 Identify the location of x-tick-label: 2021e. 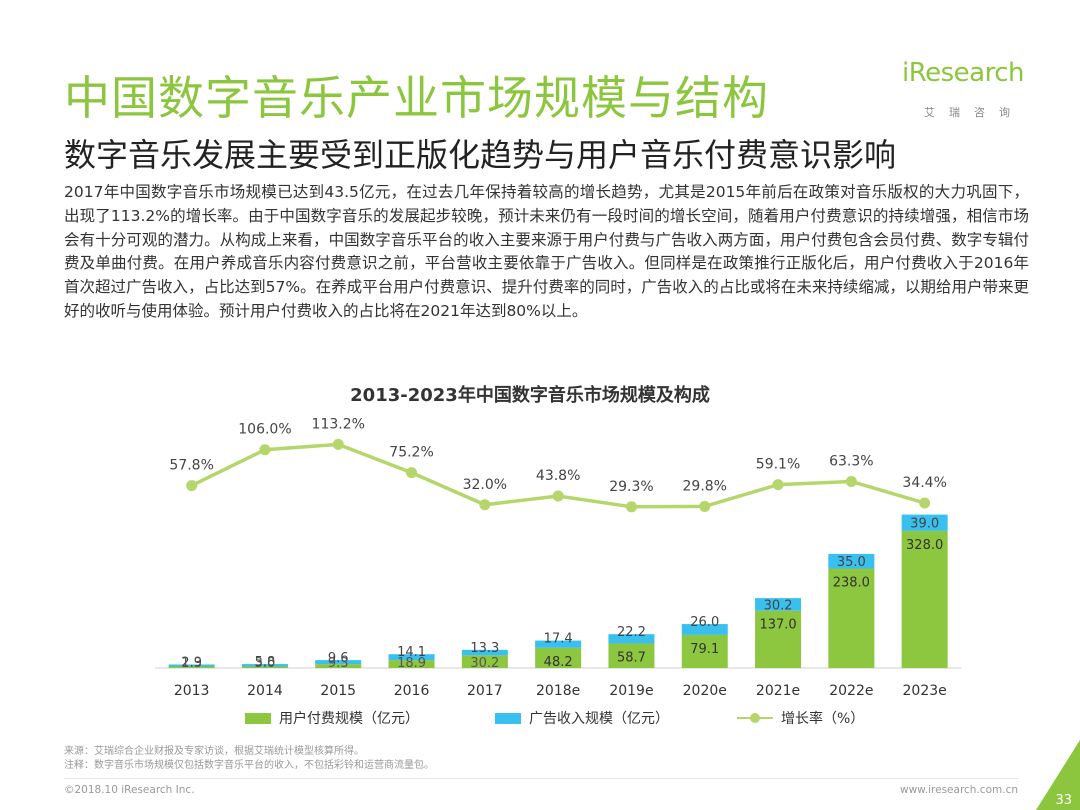
(778, 691).